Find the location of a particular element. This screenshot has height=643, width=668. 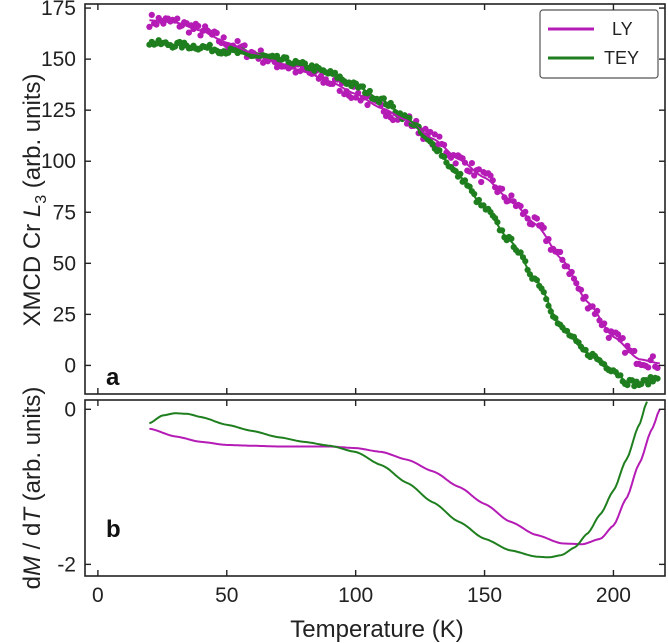

y-tick-label-a: 175 is located at coordinates (58, 10).